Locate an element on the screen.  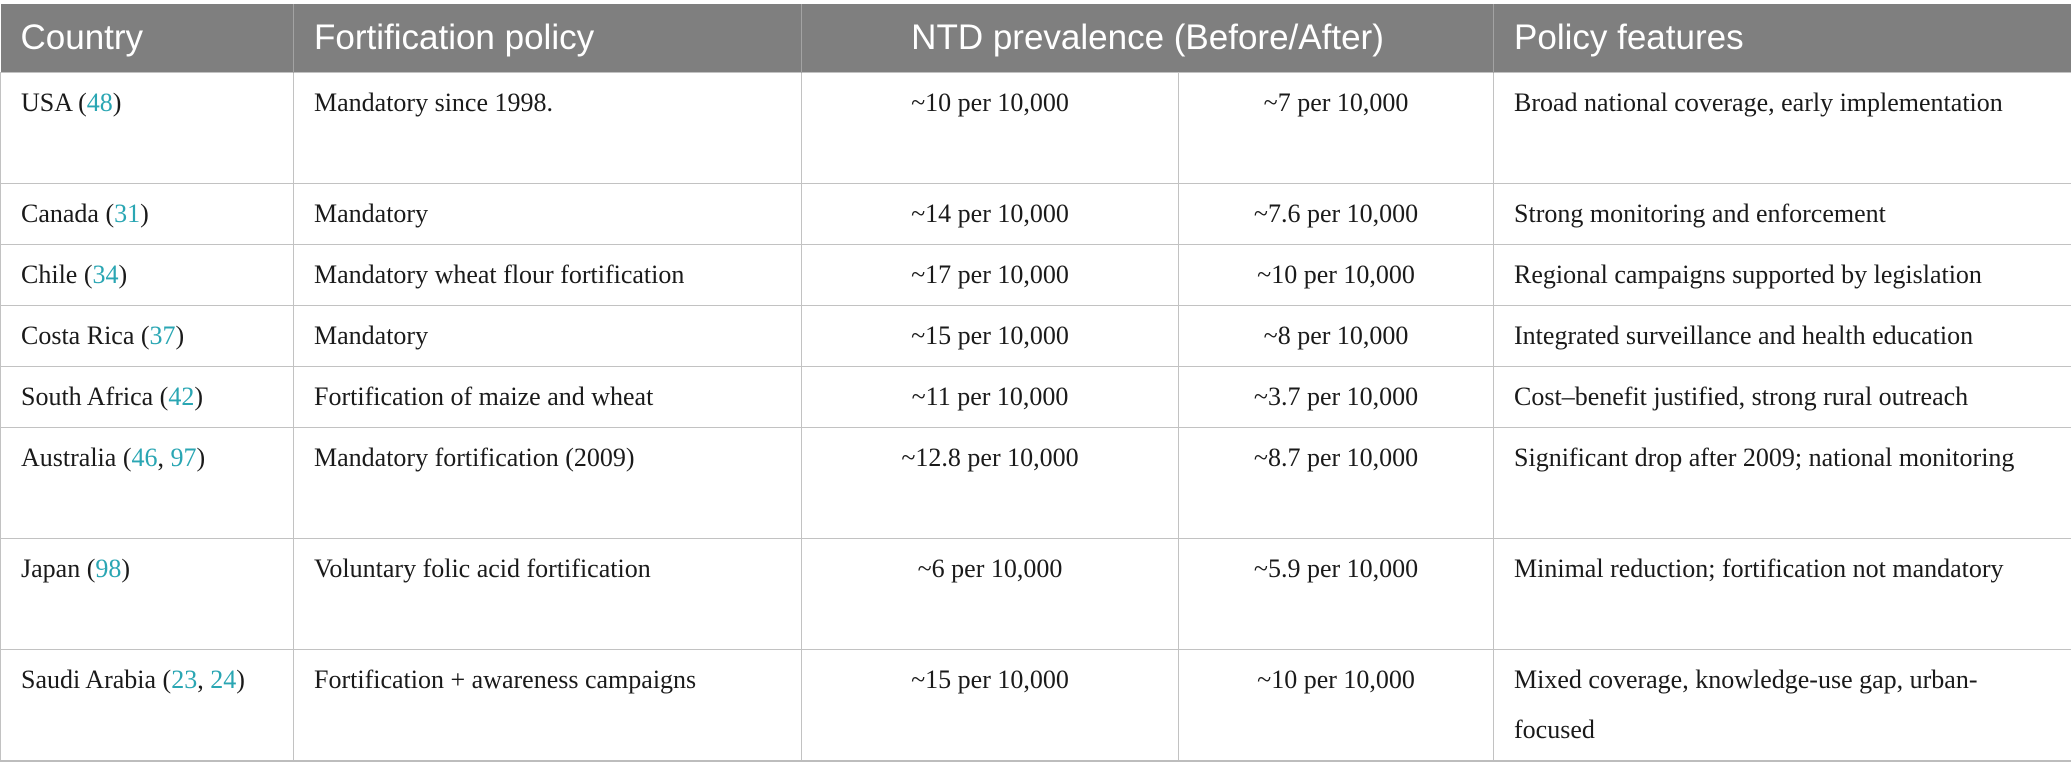
country-cell: South Africa (42) is located at coordinates (147, 397).